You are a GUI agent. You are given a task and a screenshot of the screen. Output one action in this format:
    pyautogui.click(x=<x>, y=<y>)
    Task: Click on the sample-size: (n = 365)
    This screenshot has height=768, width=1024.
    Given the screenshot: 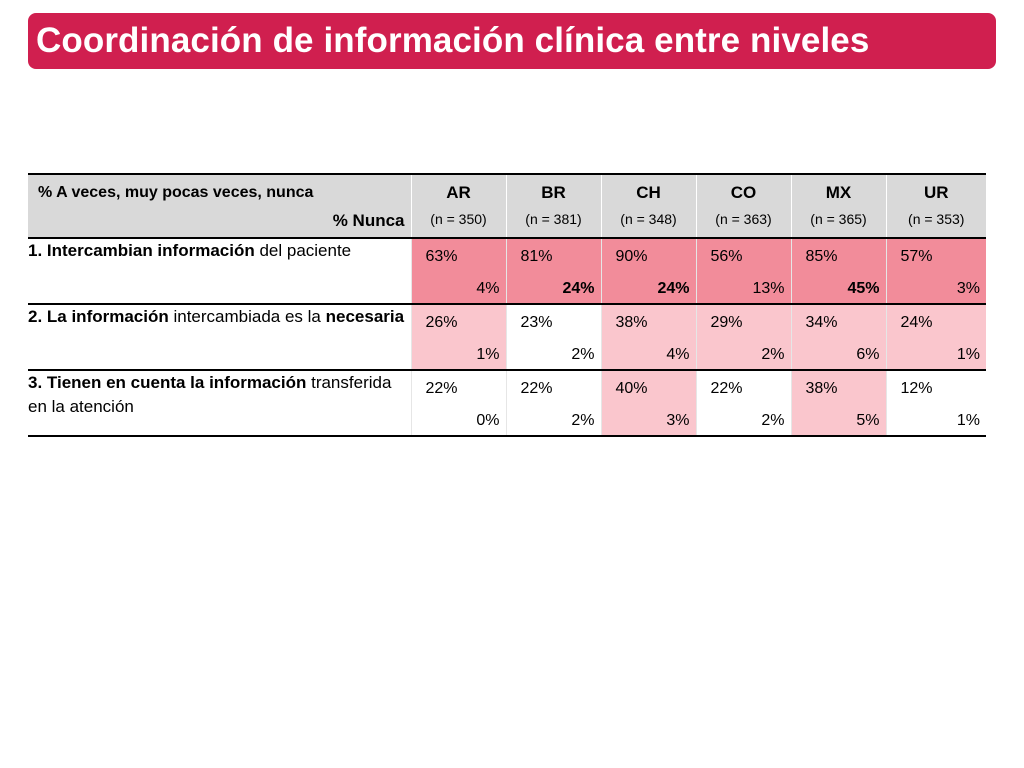 What is the action you would take?
    pyautogui.click(x=838, y=219)
    